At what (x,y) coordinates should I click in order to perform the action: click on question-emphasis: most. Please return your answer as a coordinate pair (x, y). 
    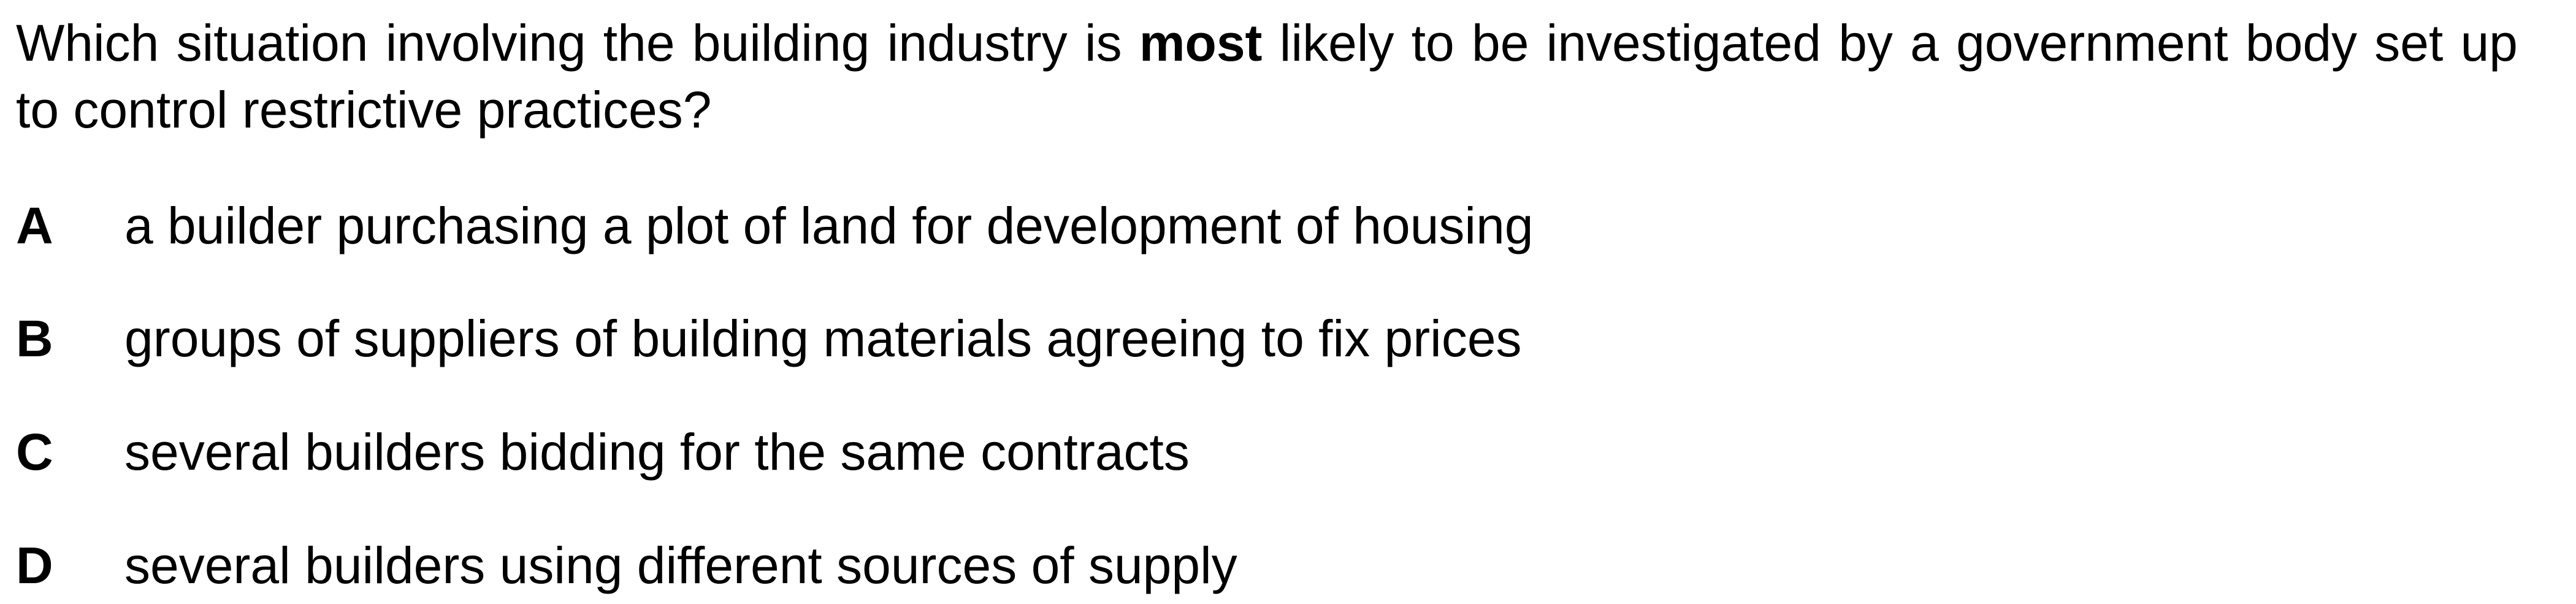
    Looking at the image, I should click on (1201, 43).